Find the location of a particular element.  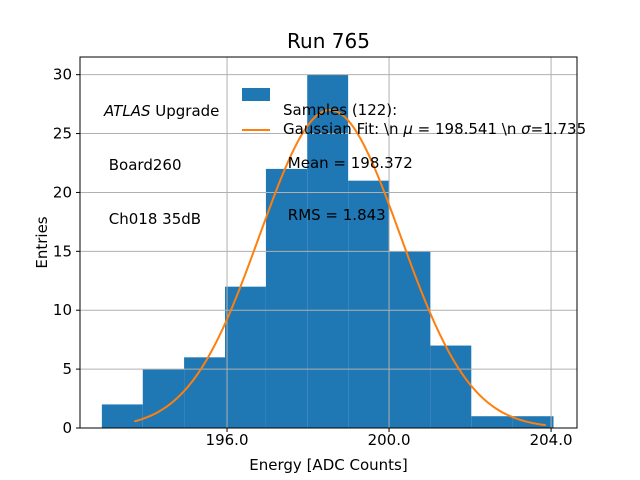

y-tick-label: 10 is located at coordinates (62, 310).